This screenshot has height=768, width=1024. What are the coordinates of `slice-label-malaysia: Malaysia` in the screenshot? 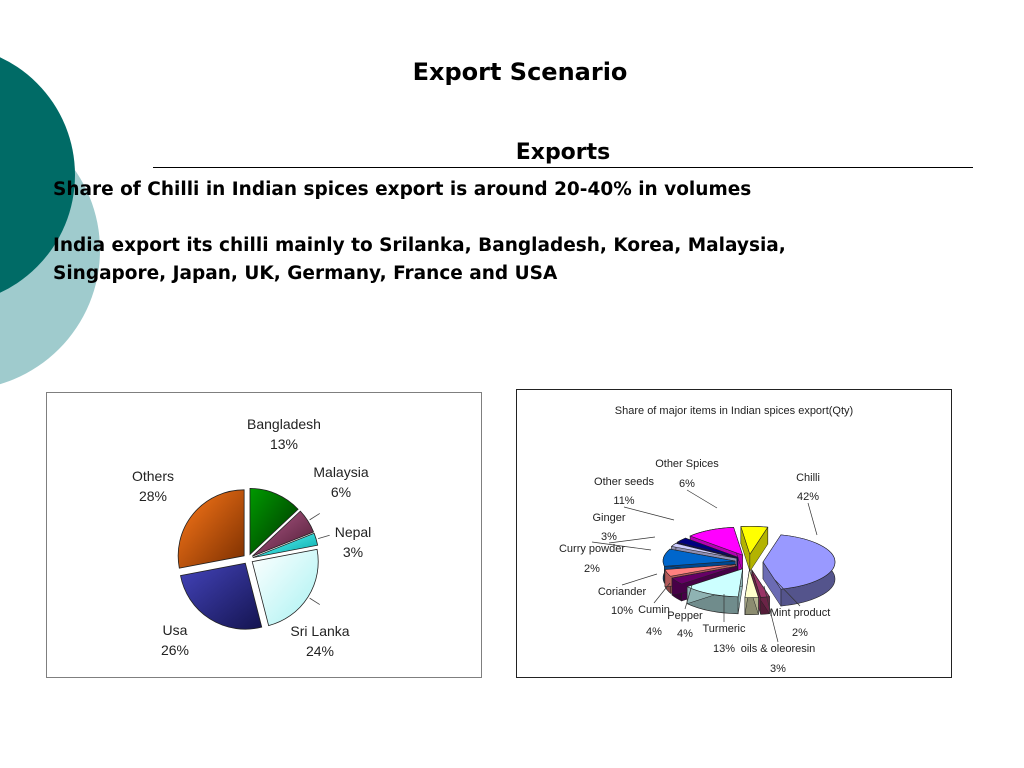 It's located at (340, 472).